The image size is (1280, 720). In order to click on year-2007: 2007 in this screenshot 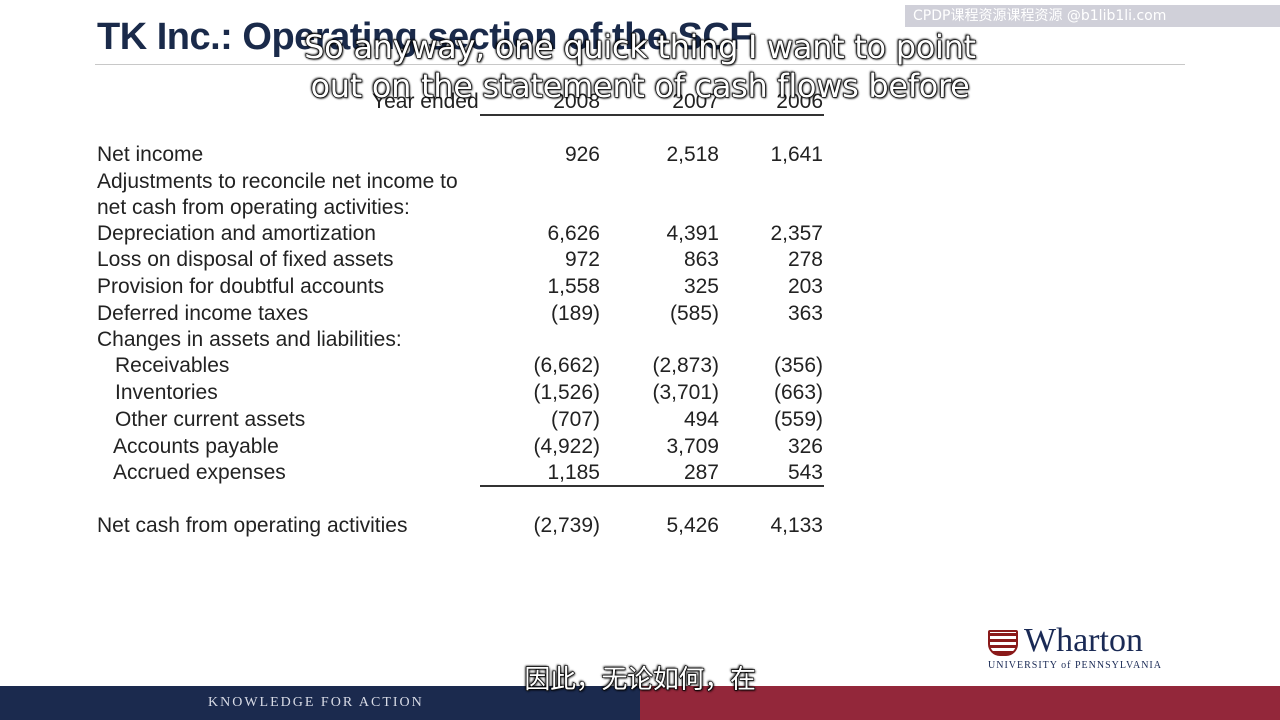, I will do `click(695, 101)`.